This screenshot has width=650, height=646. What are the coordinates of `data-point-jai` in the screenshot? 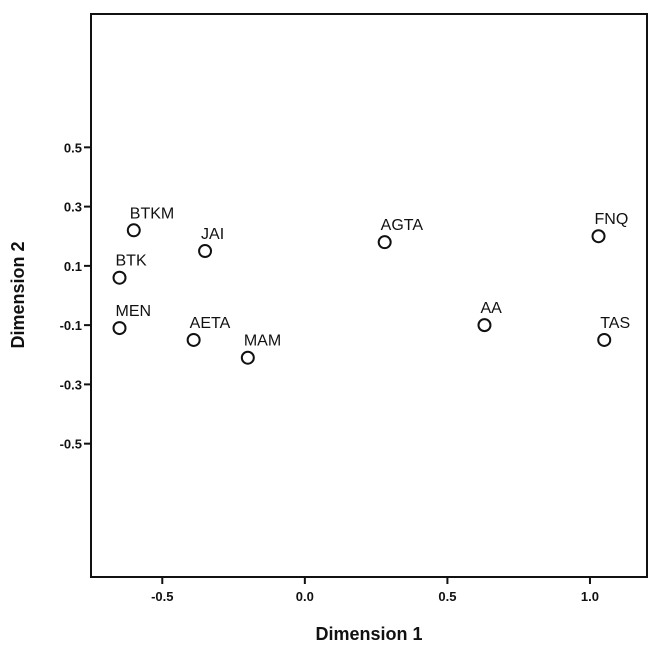 It's located at (205, 251).